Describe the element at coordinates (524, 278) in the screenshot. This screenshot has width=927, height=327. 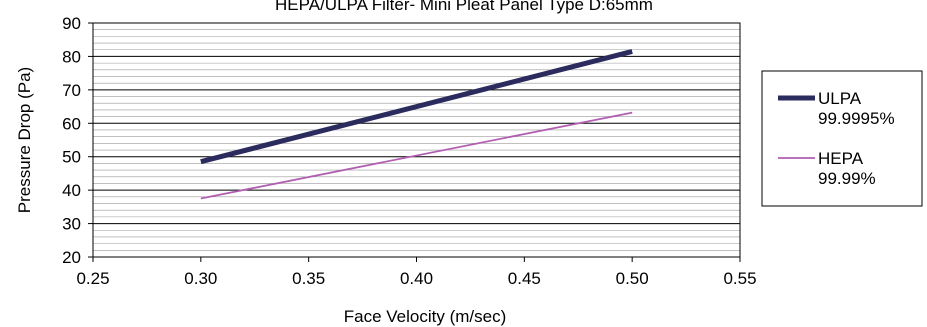
I see `x-tick-label: 0.45` at that location.